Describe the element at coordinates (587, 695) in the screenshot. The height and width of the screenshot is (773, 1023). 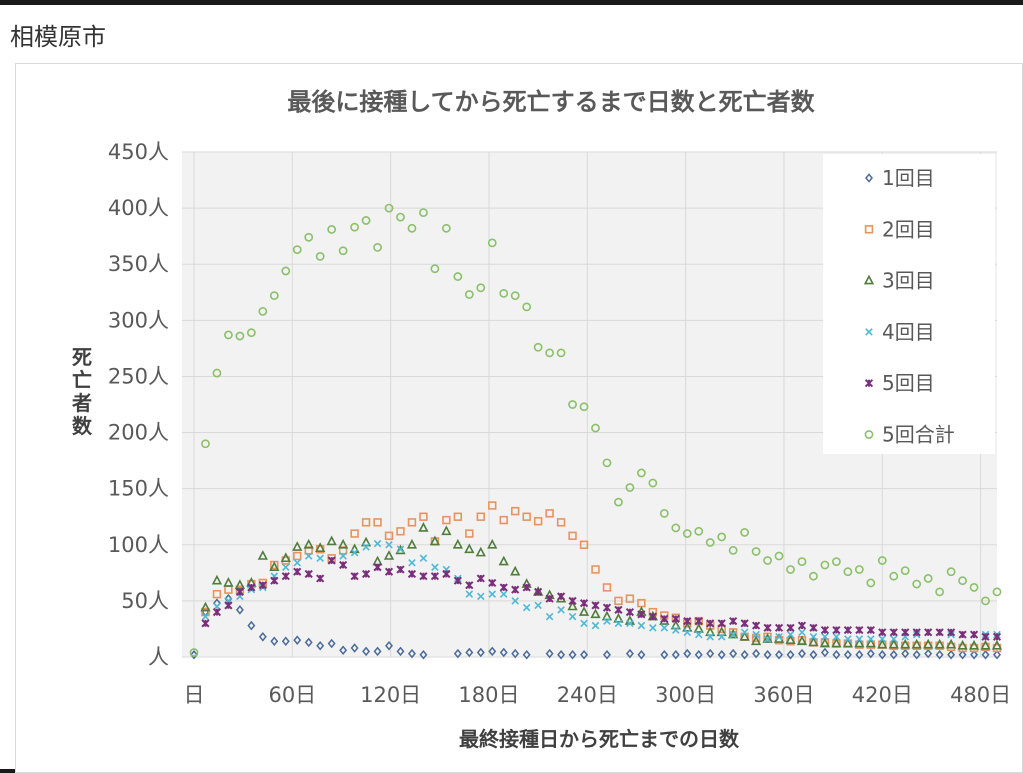
I see `x-tick-label: 240日` at that location.